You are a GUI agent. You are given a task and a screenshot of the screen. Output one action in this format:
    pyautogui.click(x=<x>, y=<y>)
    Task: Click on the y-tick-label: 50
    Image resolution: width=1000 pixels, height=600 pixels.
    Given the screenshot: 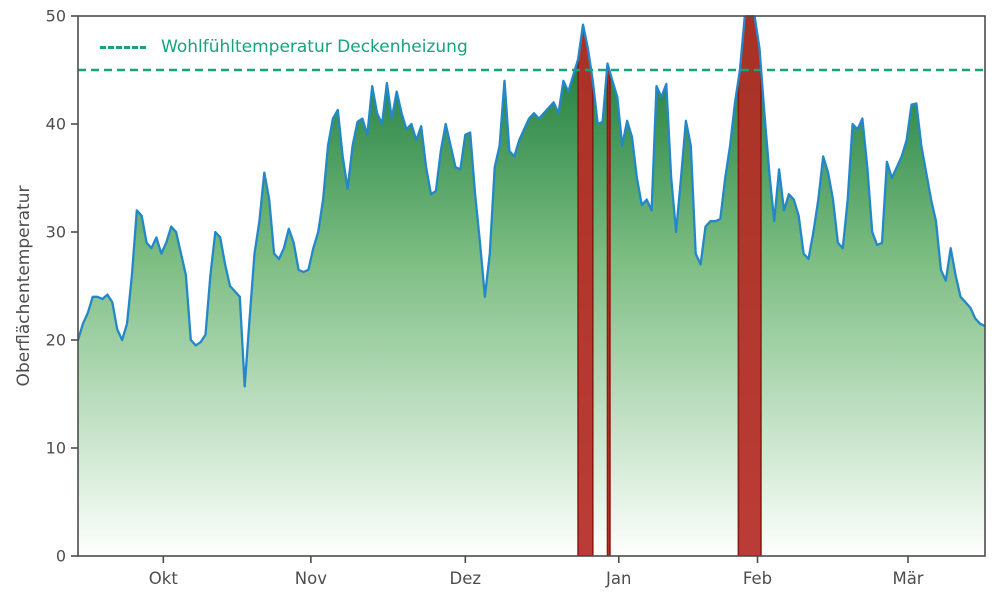 What is the action you would take?
    pyautogui.click(x=56, y=16)
    